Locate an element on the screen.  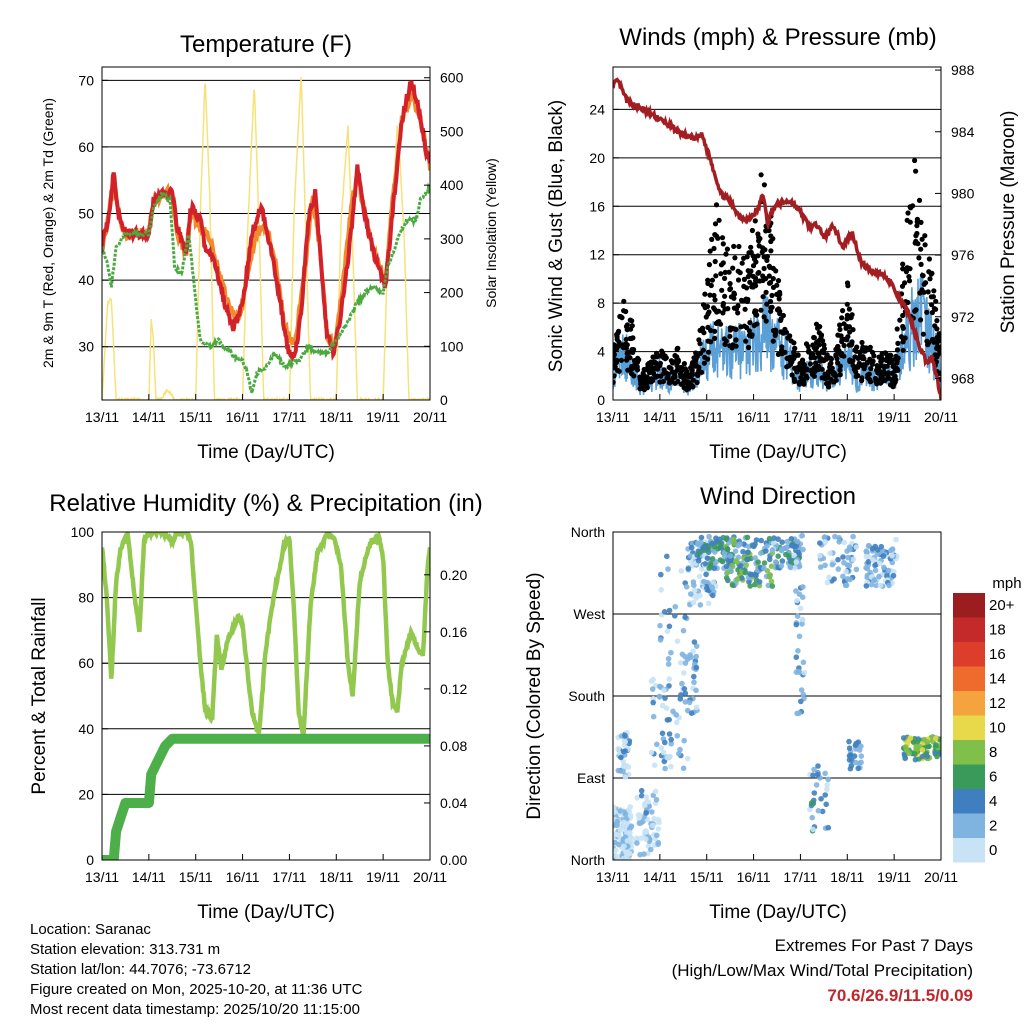
winds-y2-ticks: 968 972 976 980 984 988 is located at coordinates (955, 224).